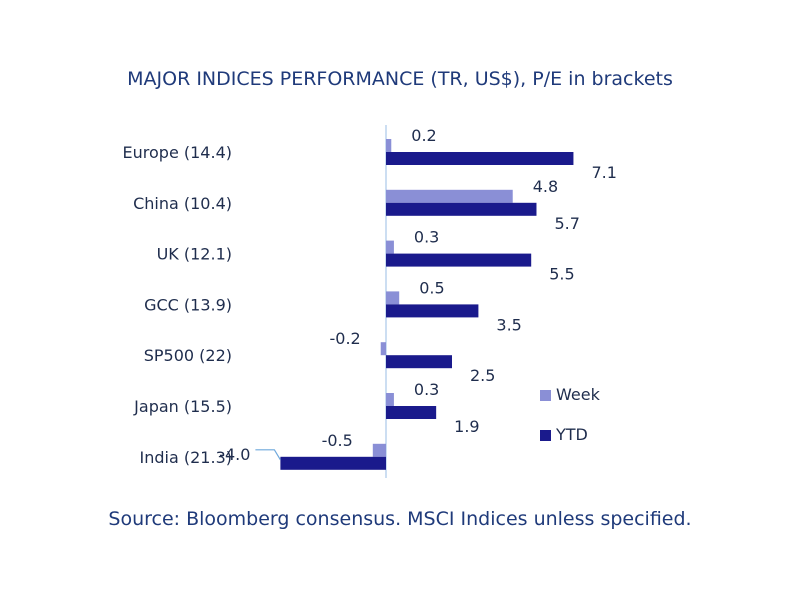 This screenshot has width=800, height=600. Describe the element at coordinates (345, 338) in the screenshot. I see `week-value-label: -0.2` at that location.